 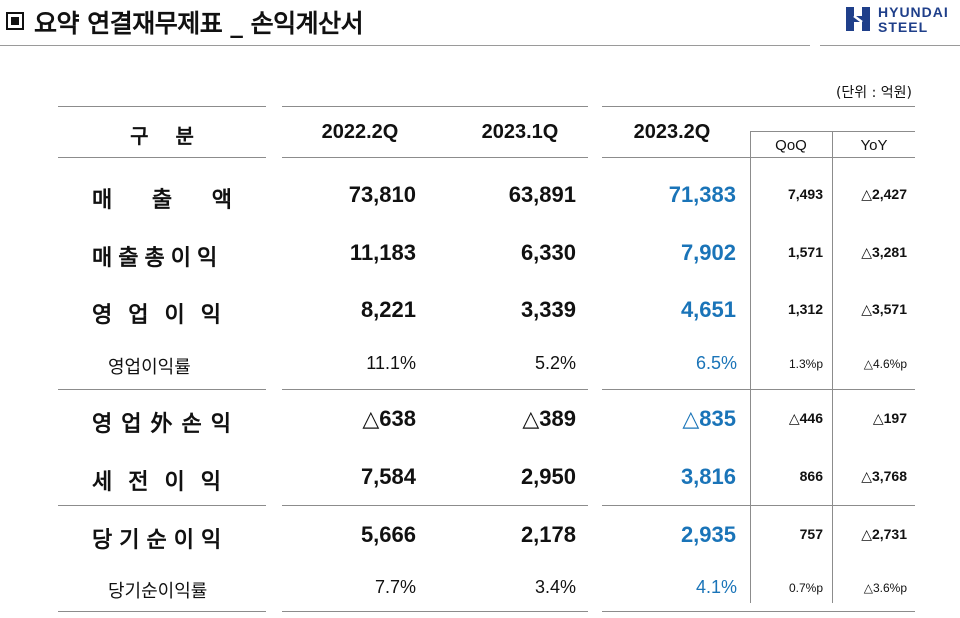 What do you see at coordinates (811, 476) in the screenshot?
I see `value-qoq: 866` at bounding box center [811, 476].